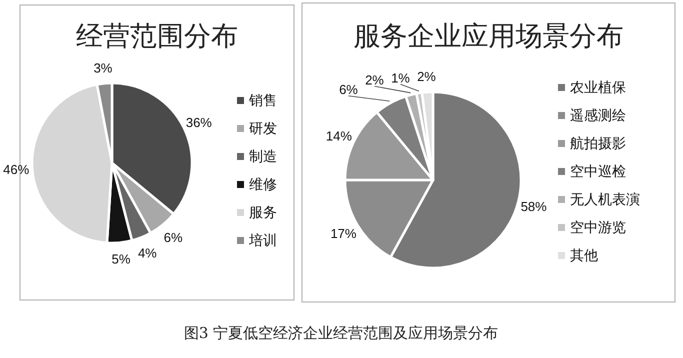  I want to click on chart-title: 经营范围分布, so click(157, 36).